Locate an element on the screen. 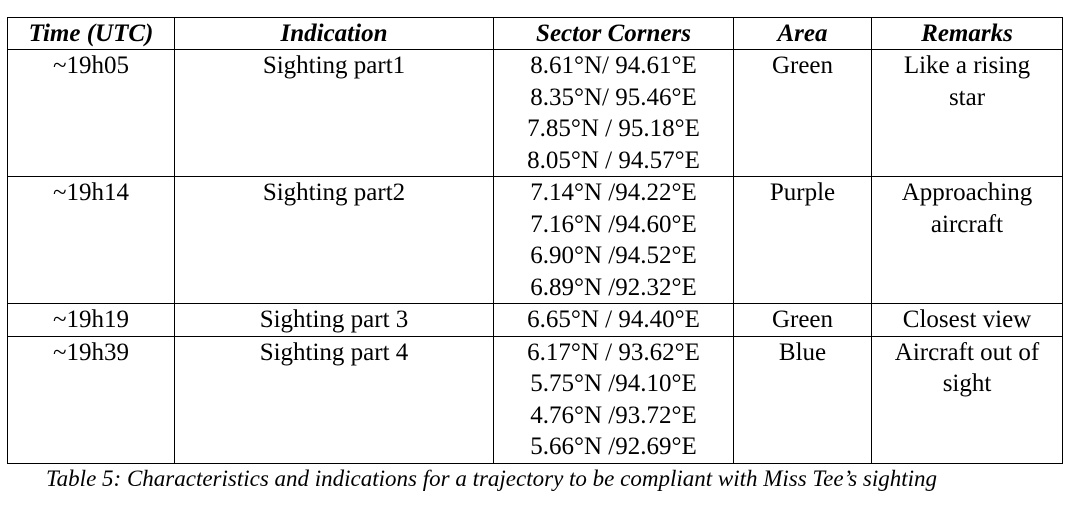 This screenshot has width=1074, height=507. header-remarks: Remarks is located at coordinates (967, 33).